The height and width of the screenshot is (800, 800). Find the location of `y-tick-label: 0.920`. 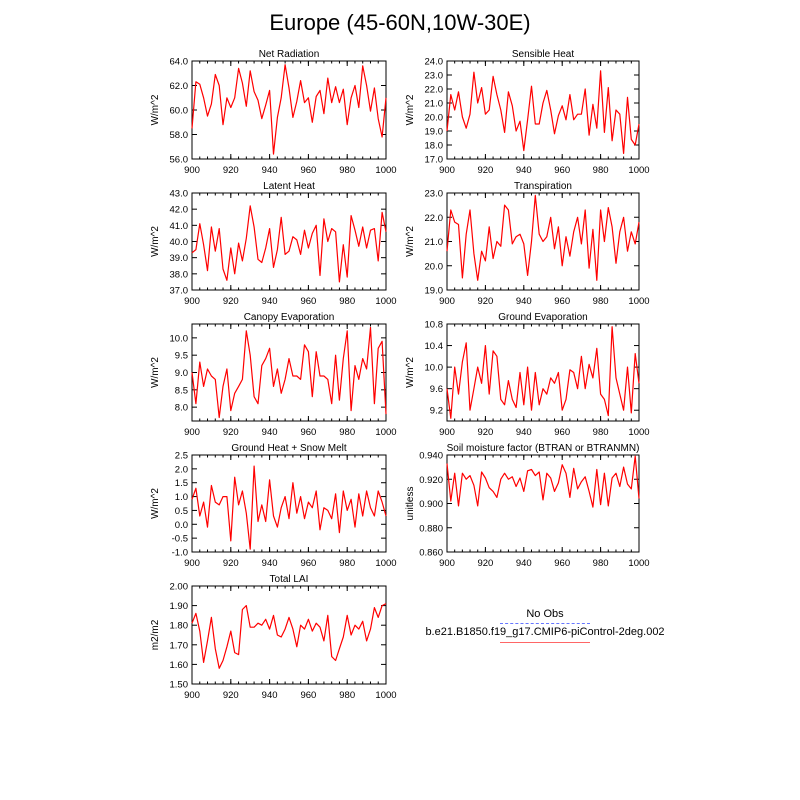

y-tick-label: 0.920 is located at coordinates (431, 480).